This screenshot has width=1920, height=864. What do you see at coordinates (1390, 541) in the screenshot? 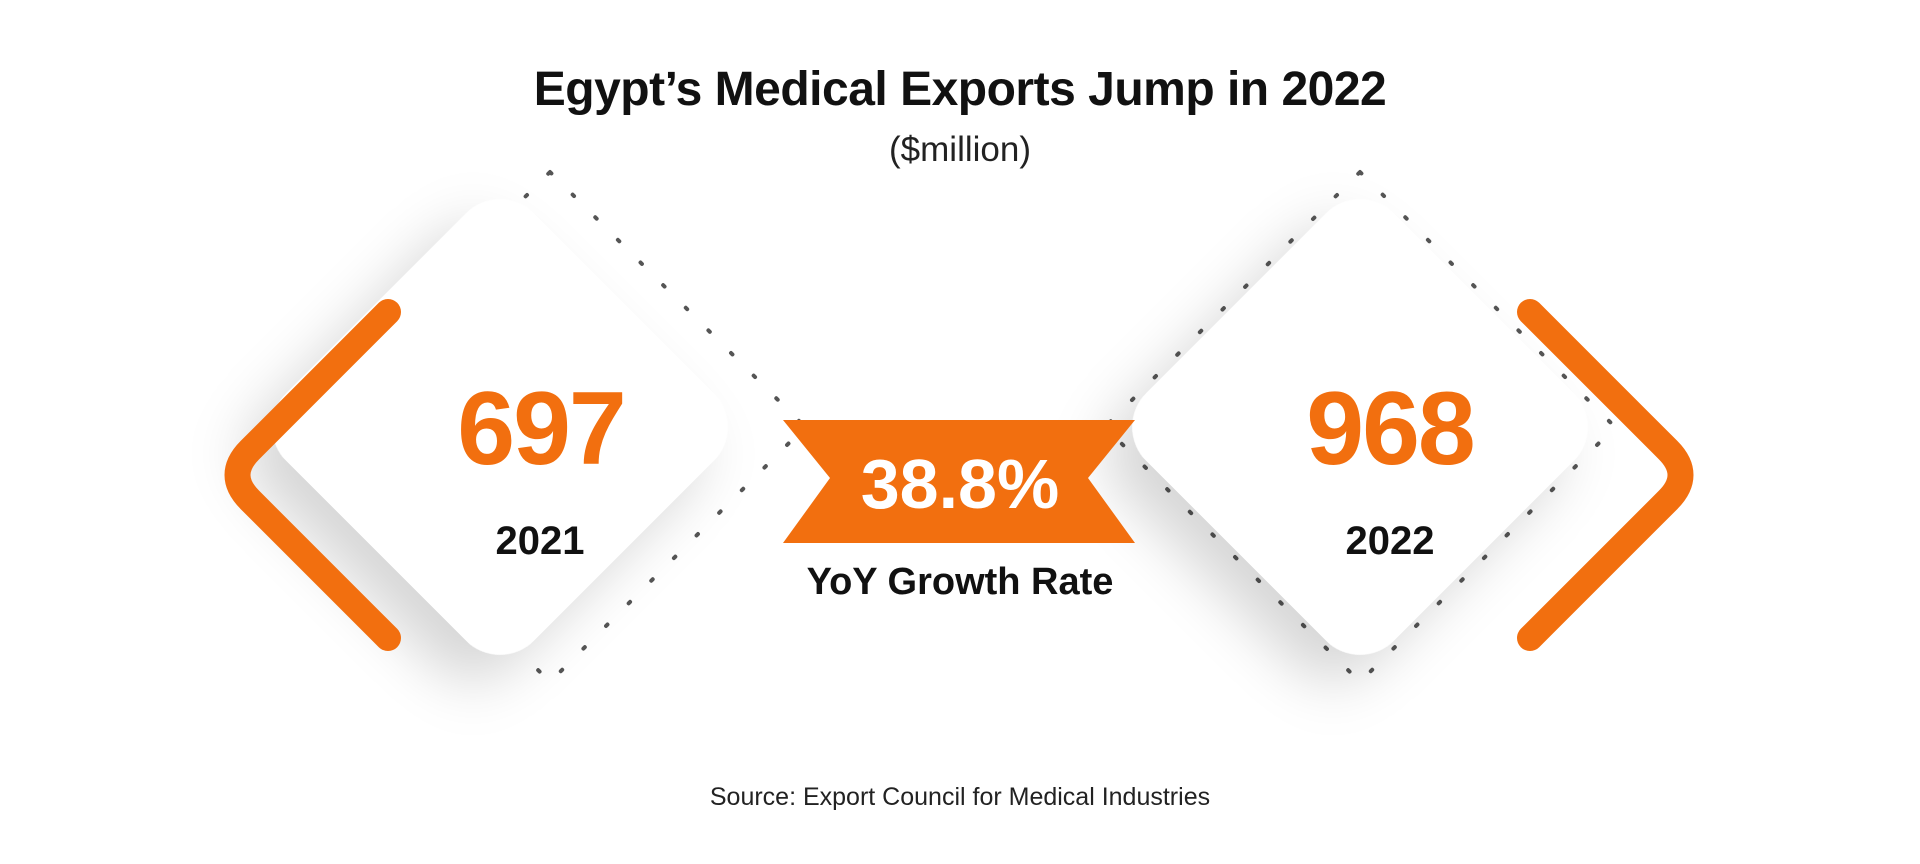
I see `year-label-2022: 2022` at bounding box center [1390, 541].